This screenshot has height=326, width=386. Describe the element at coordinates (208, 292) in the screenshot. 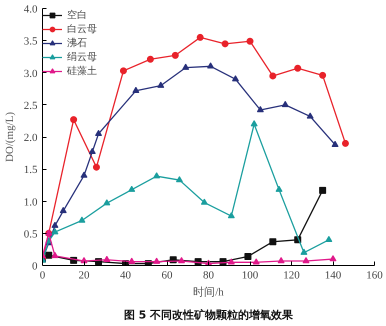

I see `x-axis-title: 时间/h` at that location.